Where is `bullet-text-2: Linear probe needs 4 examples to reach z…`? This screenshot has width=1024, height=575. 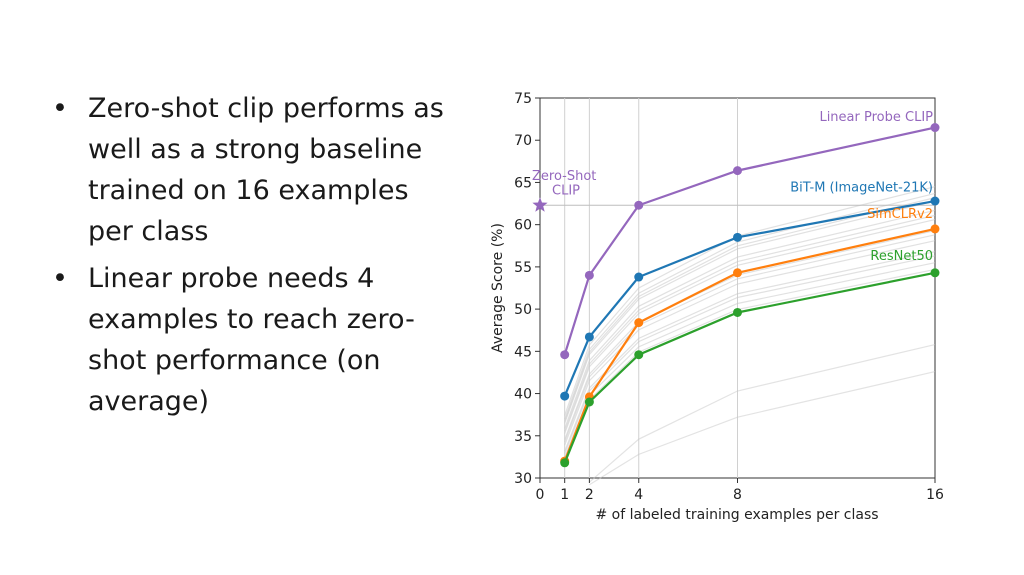 bullet-text-2: Linear probe needs 4 examples to reach z… is located at coordinates (251, 340).